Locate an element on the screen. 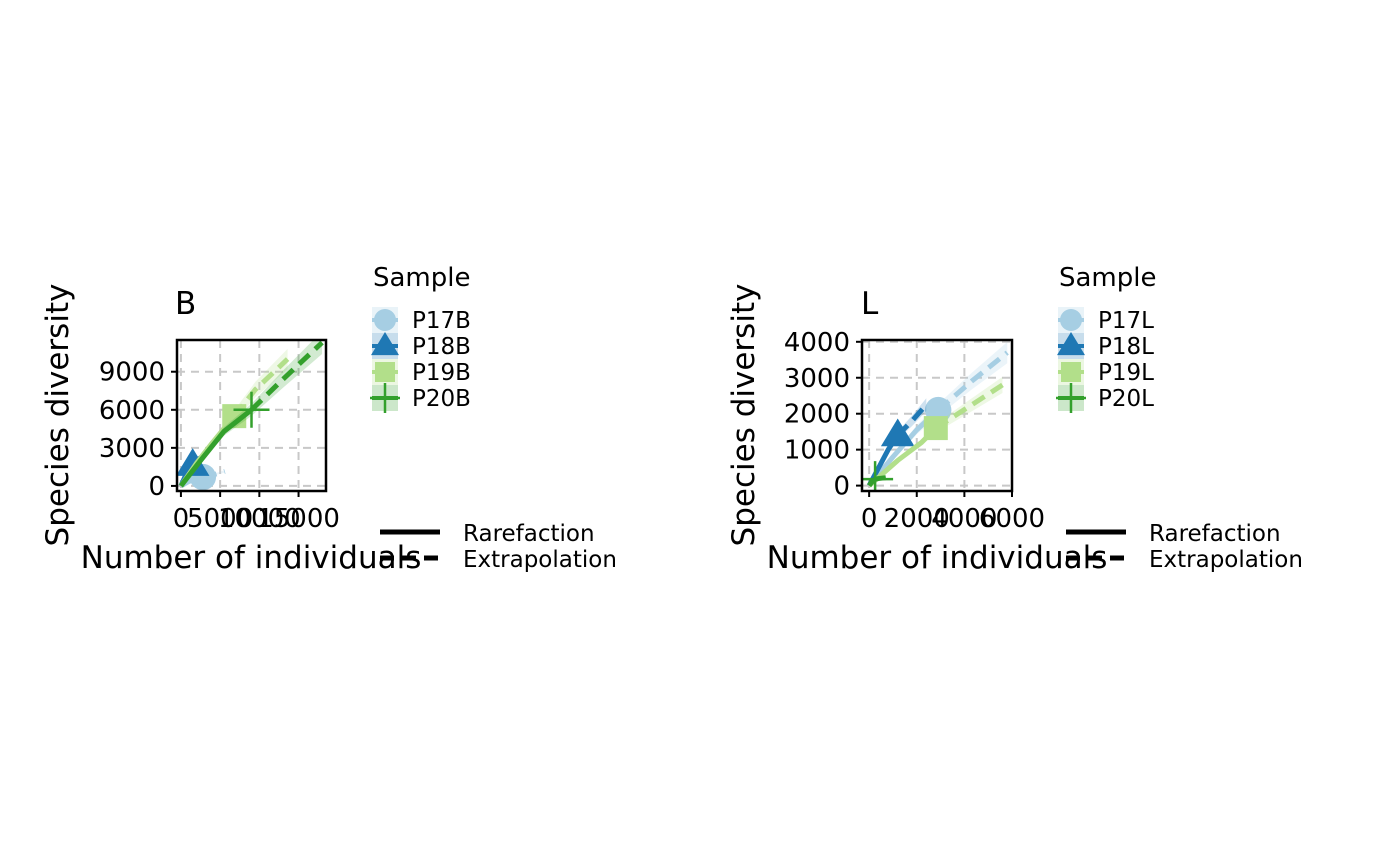  panel-b-P20B-extrapolation-line is located at coordinates (286, 376).